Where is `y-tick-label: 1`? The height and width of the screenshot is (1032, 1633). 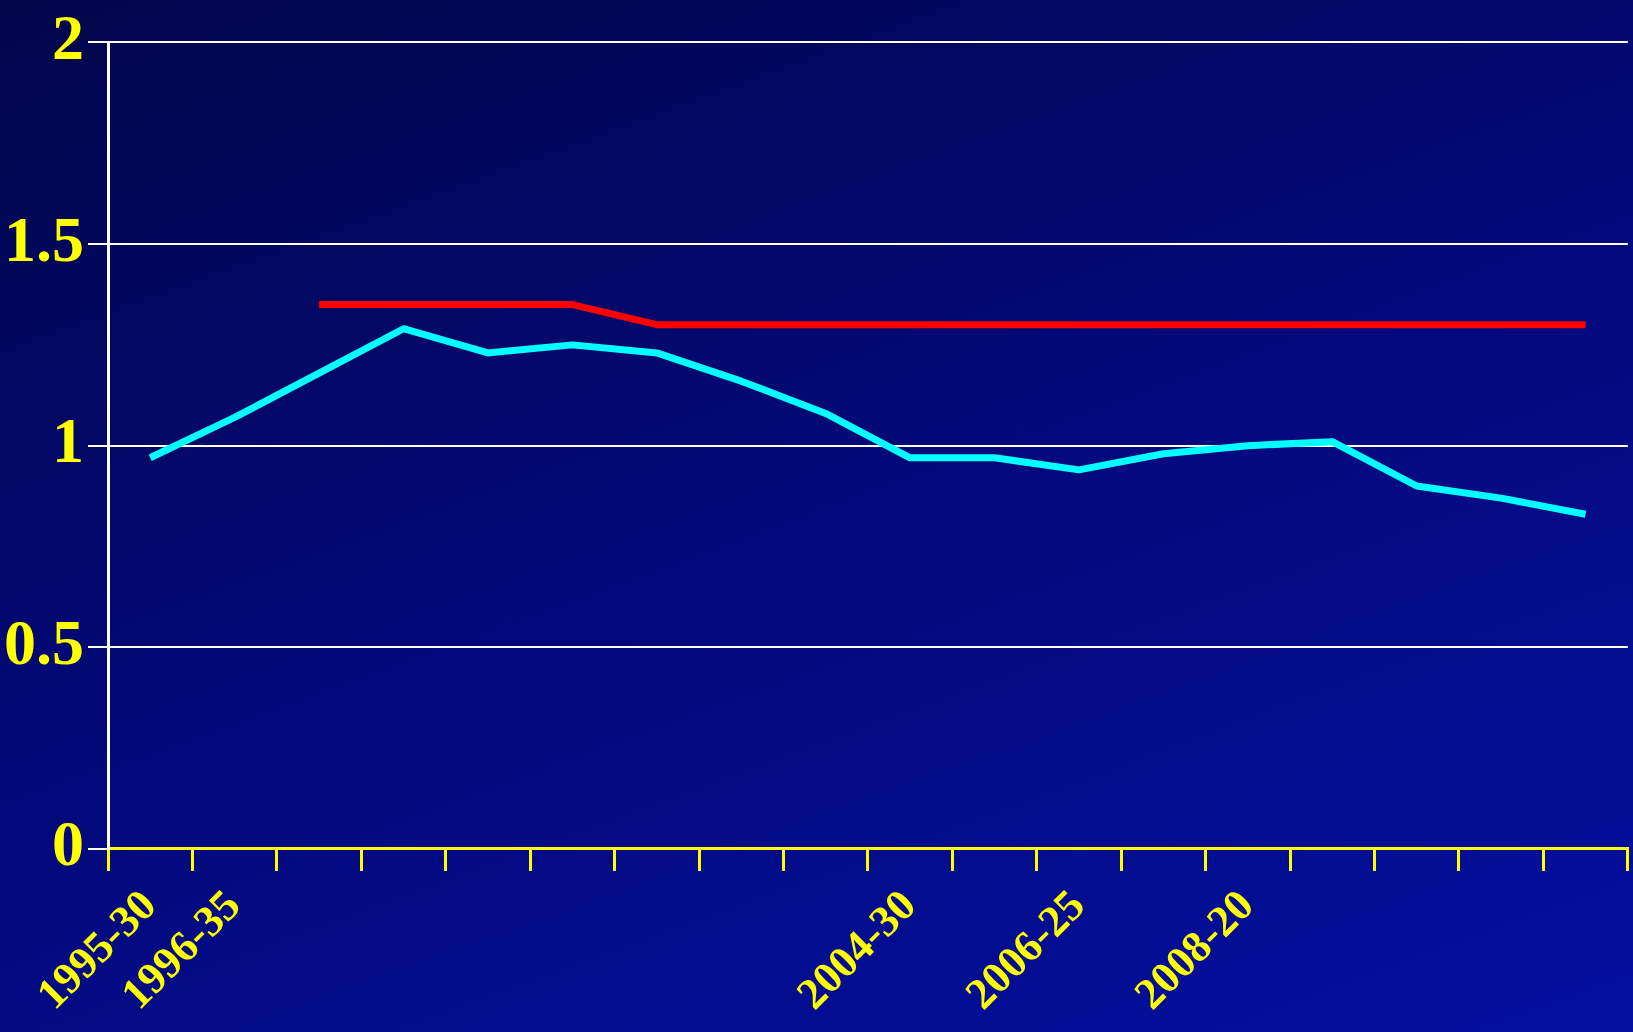 y-tick-label: 1 is located at coordinates (68, 441).